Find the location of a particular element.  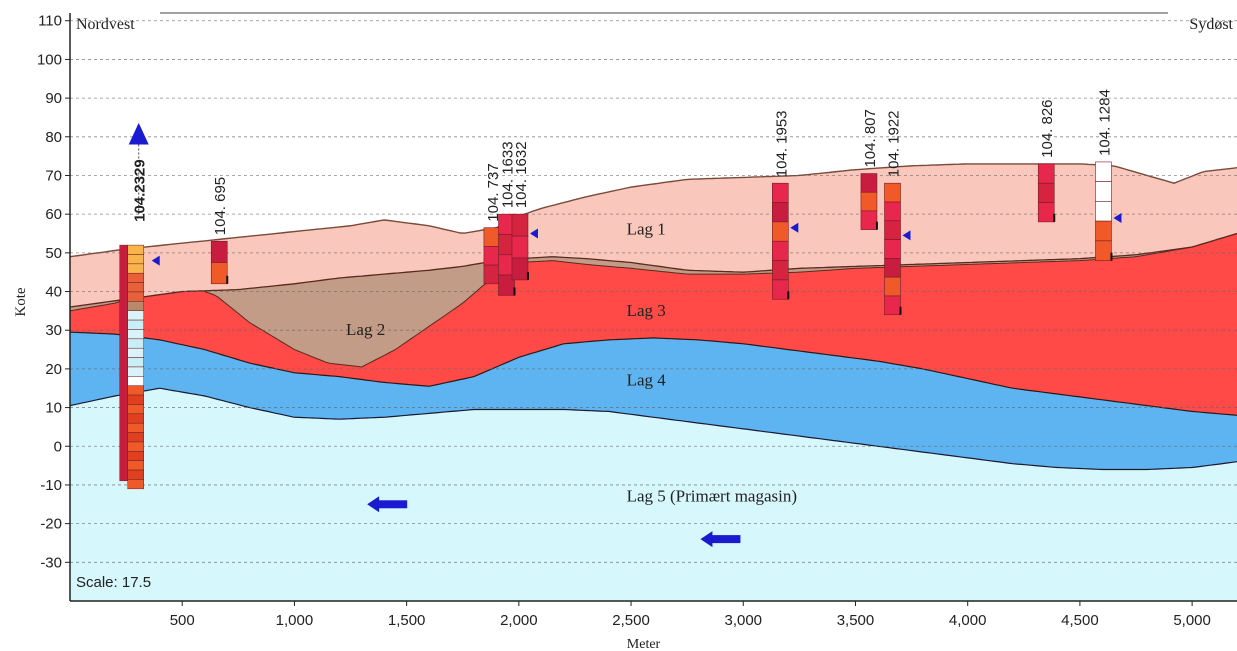

x-tick-label: 3,500 is located at coordinates (856, 620).